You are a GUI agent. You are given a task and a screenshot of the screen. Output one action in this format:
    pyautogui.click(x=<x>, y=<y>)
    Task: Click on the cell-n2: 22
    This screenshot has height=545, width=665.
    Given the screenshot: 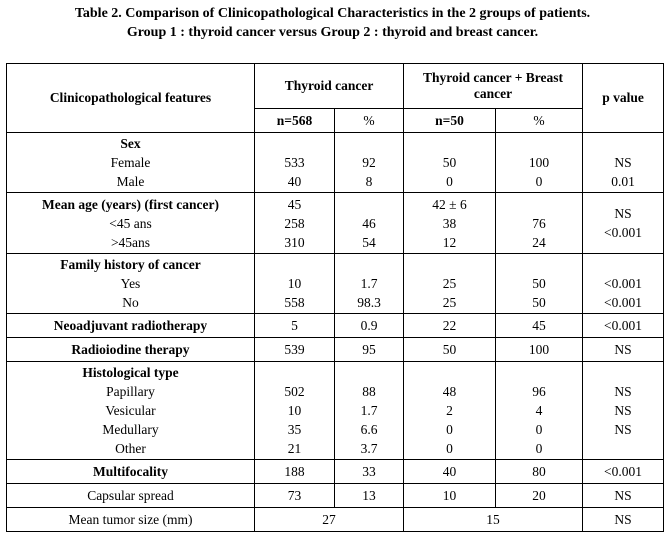 What is the action you would take?
    pyautogui.click(x=449, y=325)
    